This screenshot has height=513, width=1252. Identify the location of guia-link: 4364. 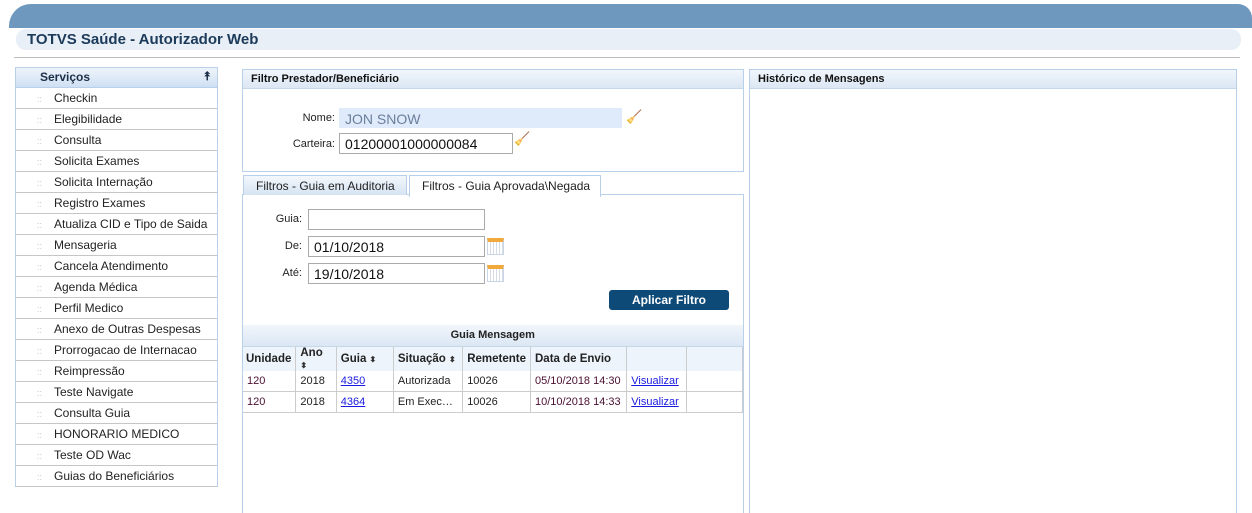
(353, 402).